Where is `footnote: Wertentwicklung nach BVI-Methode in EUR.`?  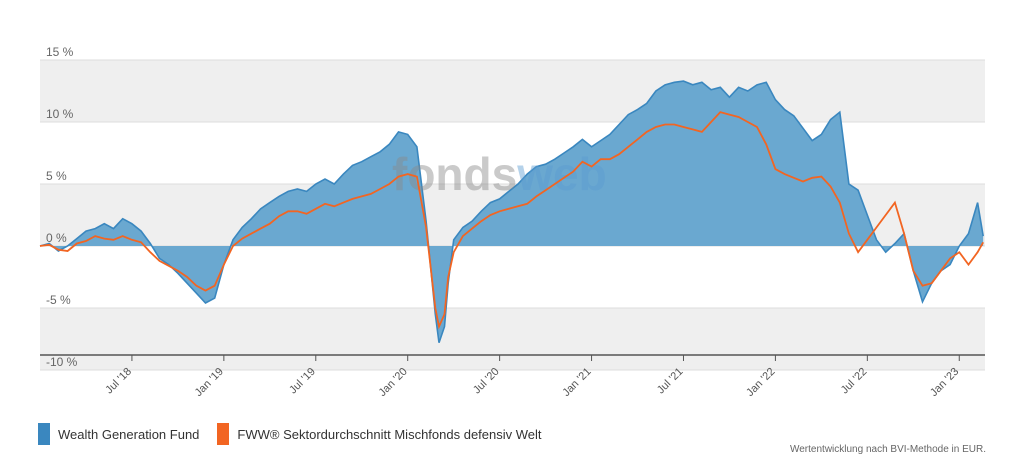
footnote: Wertentwicklung nach BVI-Methode in EUR. is located at coordinates (887, 449).